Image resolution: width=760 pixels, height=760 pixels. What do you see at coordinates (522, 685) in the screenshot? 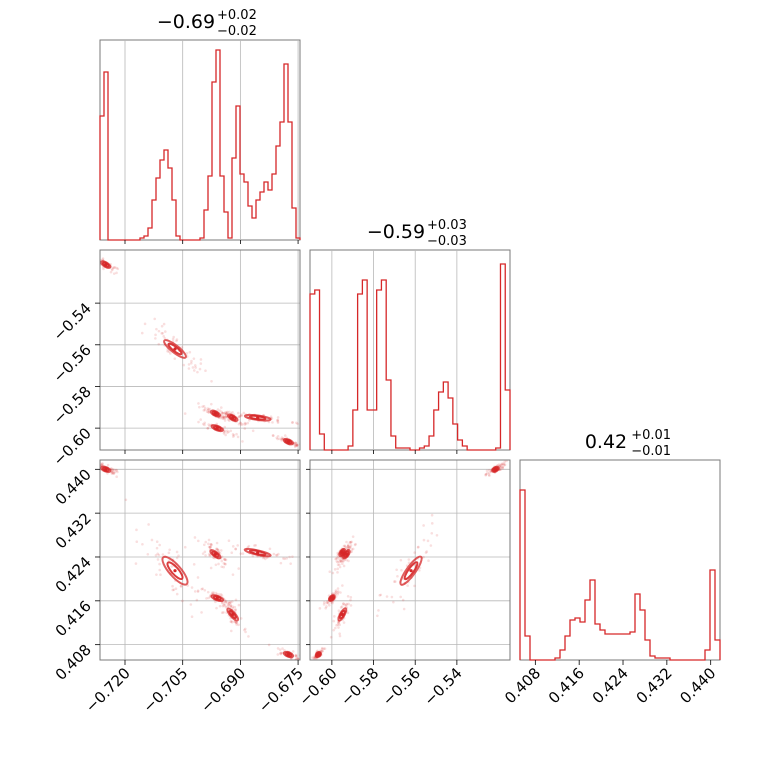
I see `x-tick-label: 0.408` at bounding box center [522, 685].